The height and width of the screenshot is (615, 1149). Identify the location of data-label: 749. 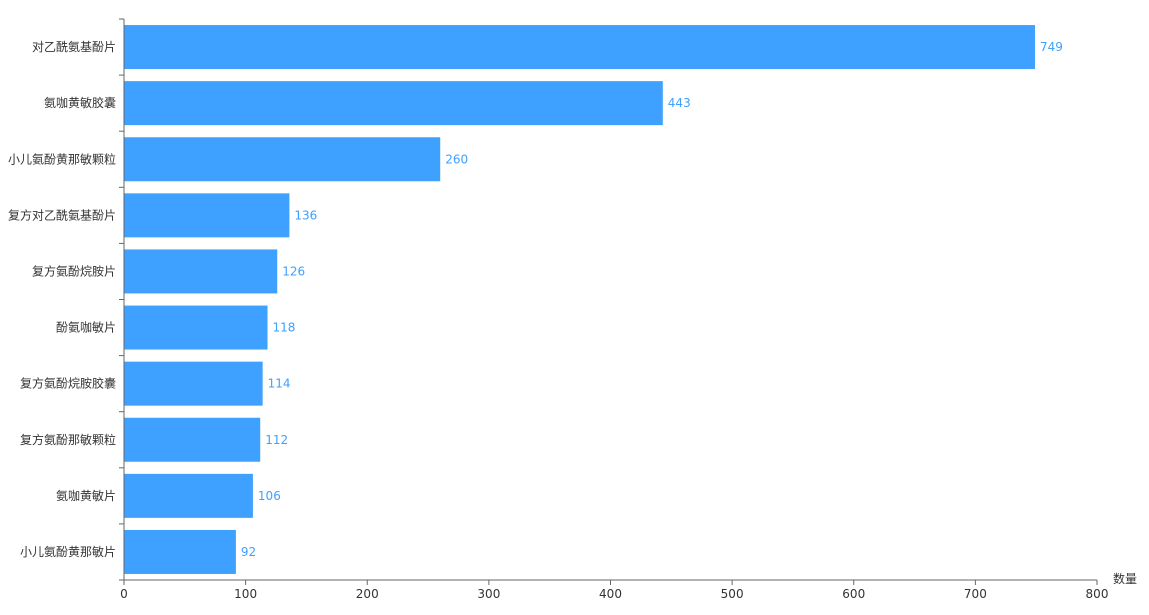
(1051, 47).